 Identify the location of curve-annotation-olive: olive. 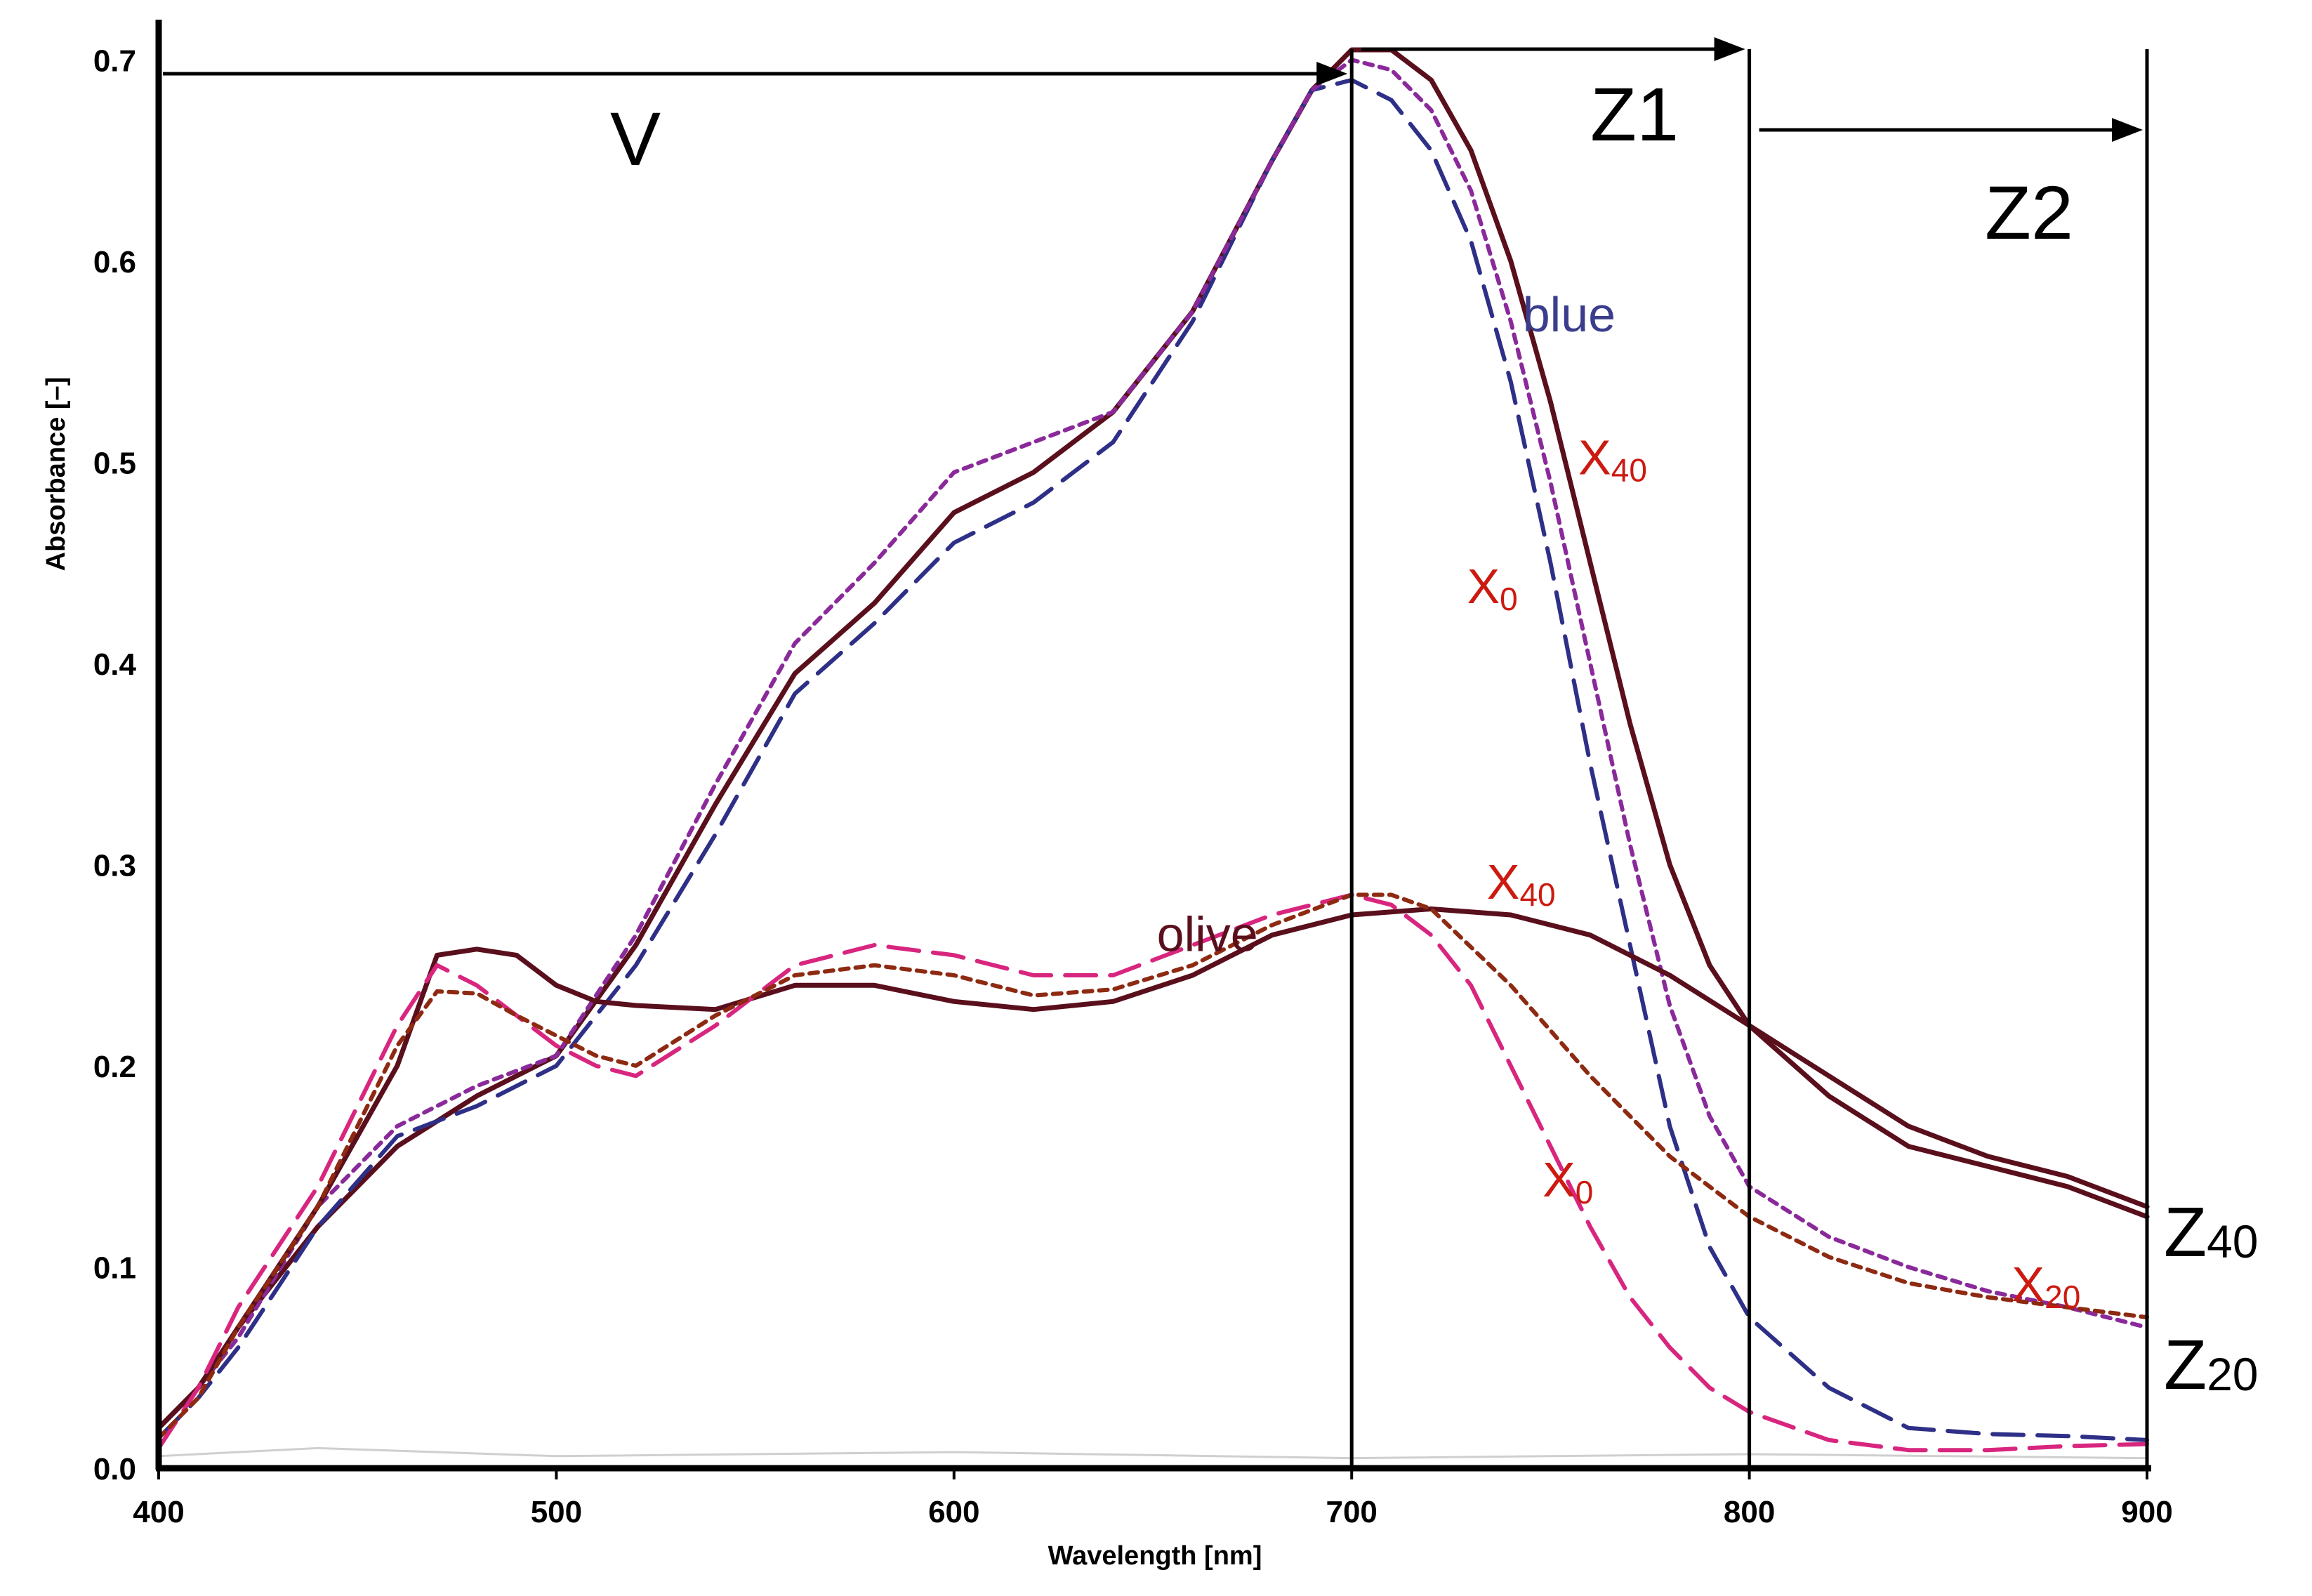
(1207, 934).